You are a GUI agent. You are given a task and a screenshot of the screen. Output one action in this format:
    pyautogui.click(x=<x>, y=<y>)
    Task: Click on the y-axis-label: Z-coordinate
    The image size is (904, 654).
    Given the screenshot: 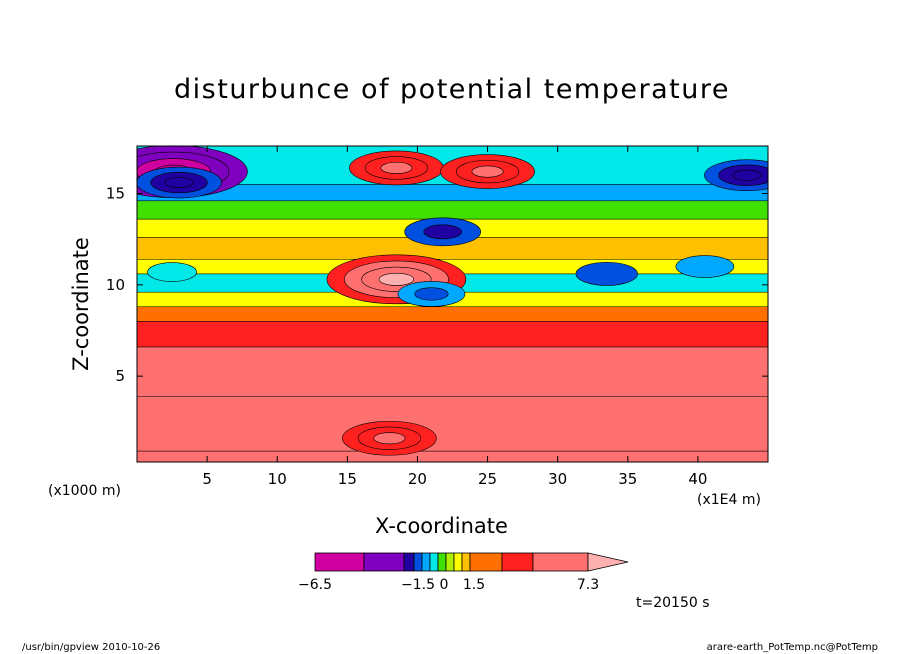 What is the action you would take?
    pyautogui.click(x=81, y=304)
    